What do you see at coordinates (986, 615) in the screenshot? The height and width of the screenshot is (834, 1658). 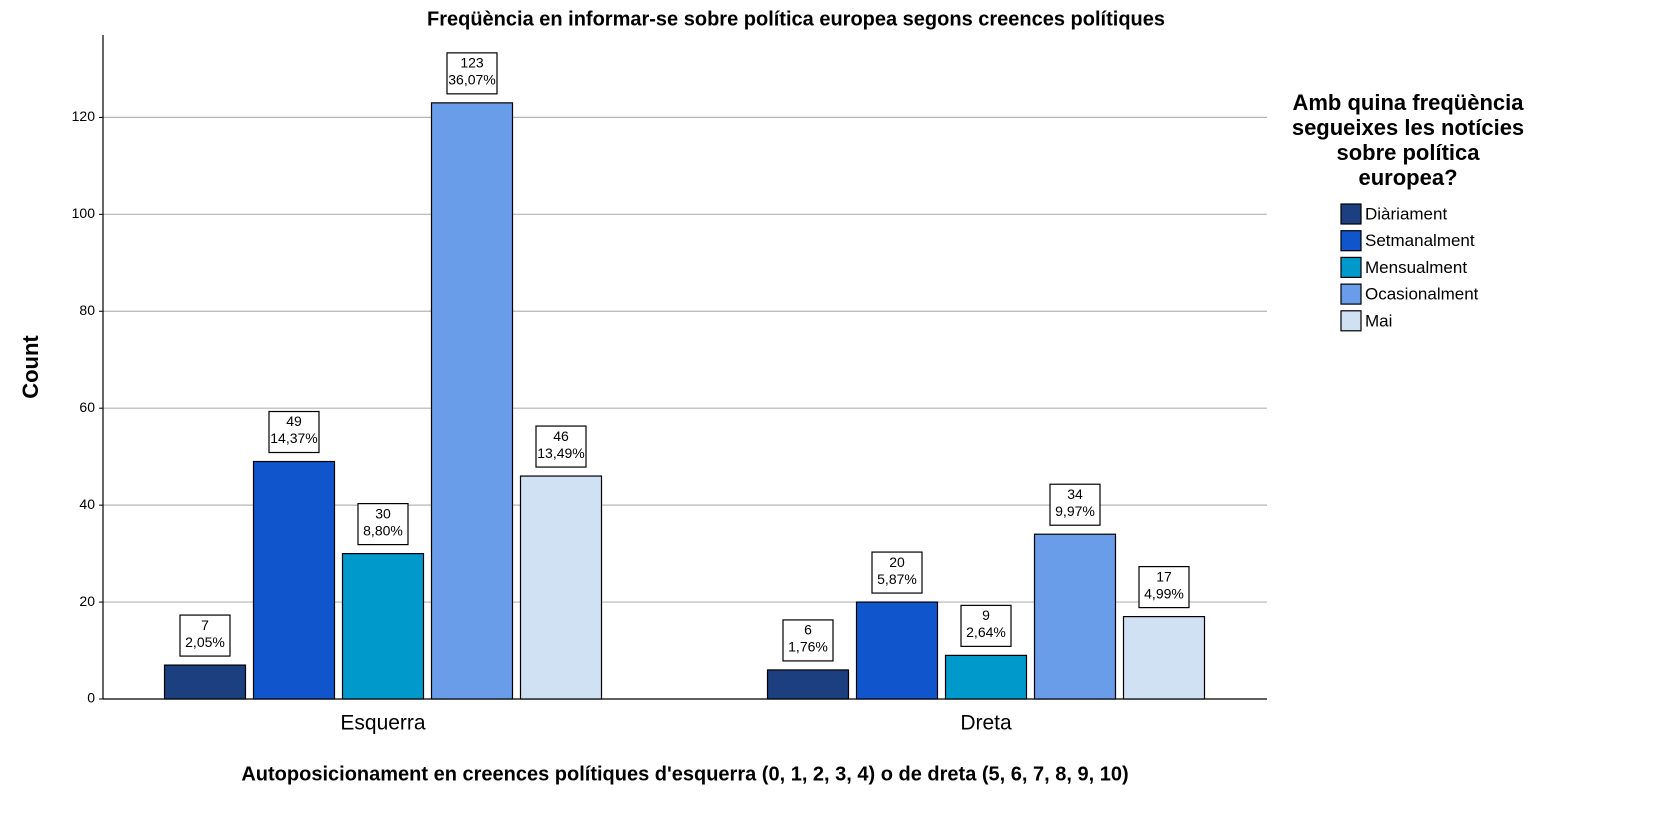 I see `data-label: 9` at bounding box center [986, 615].